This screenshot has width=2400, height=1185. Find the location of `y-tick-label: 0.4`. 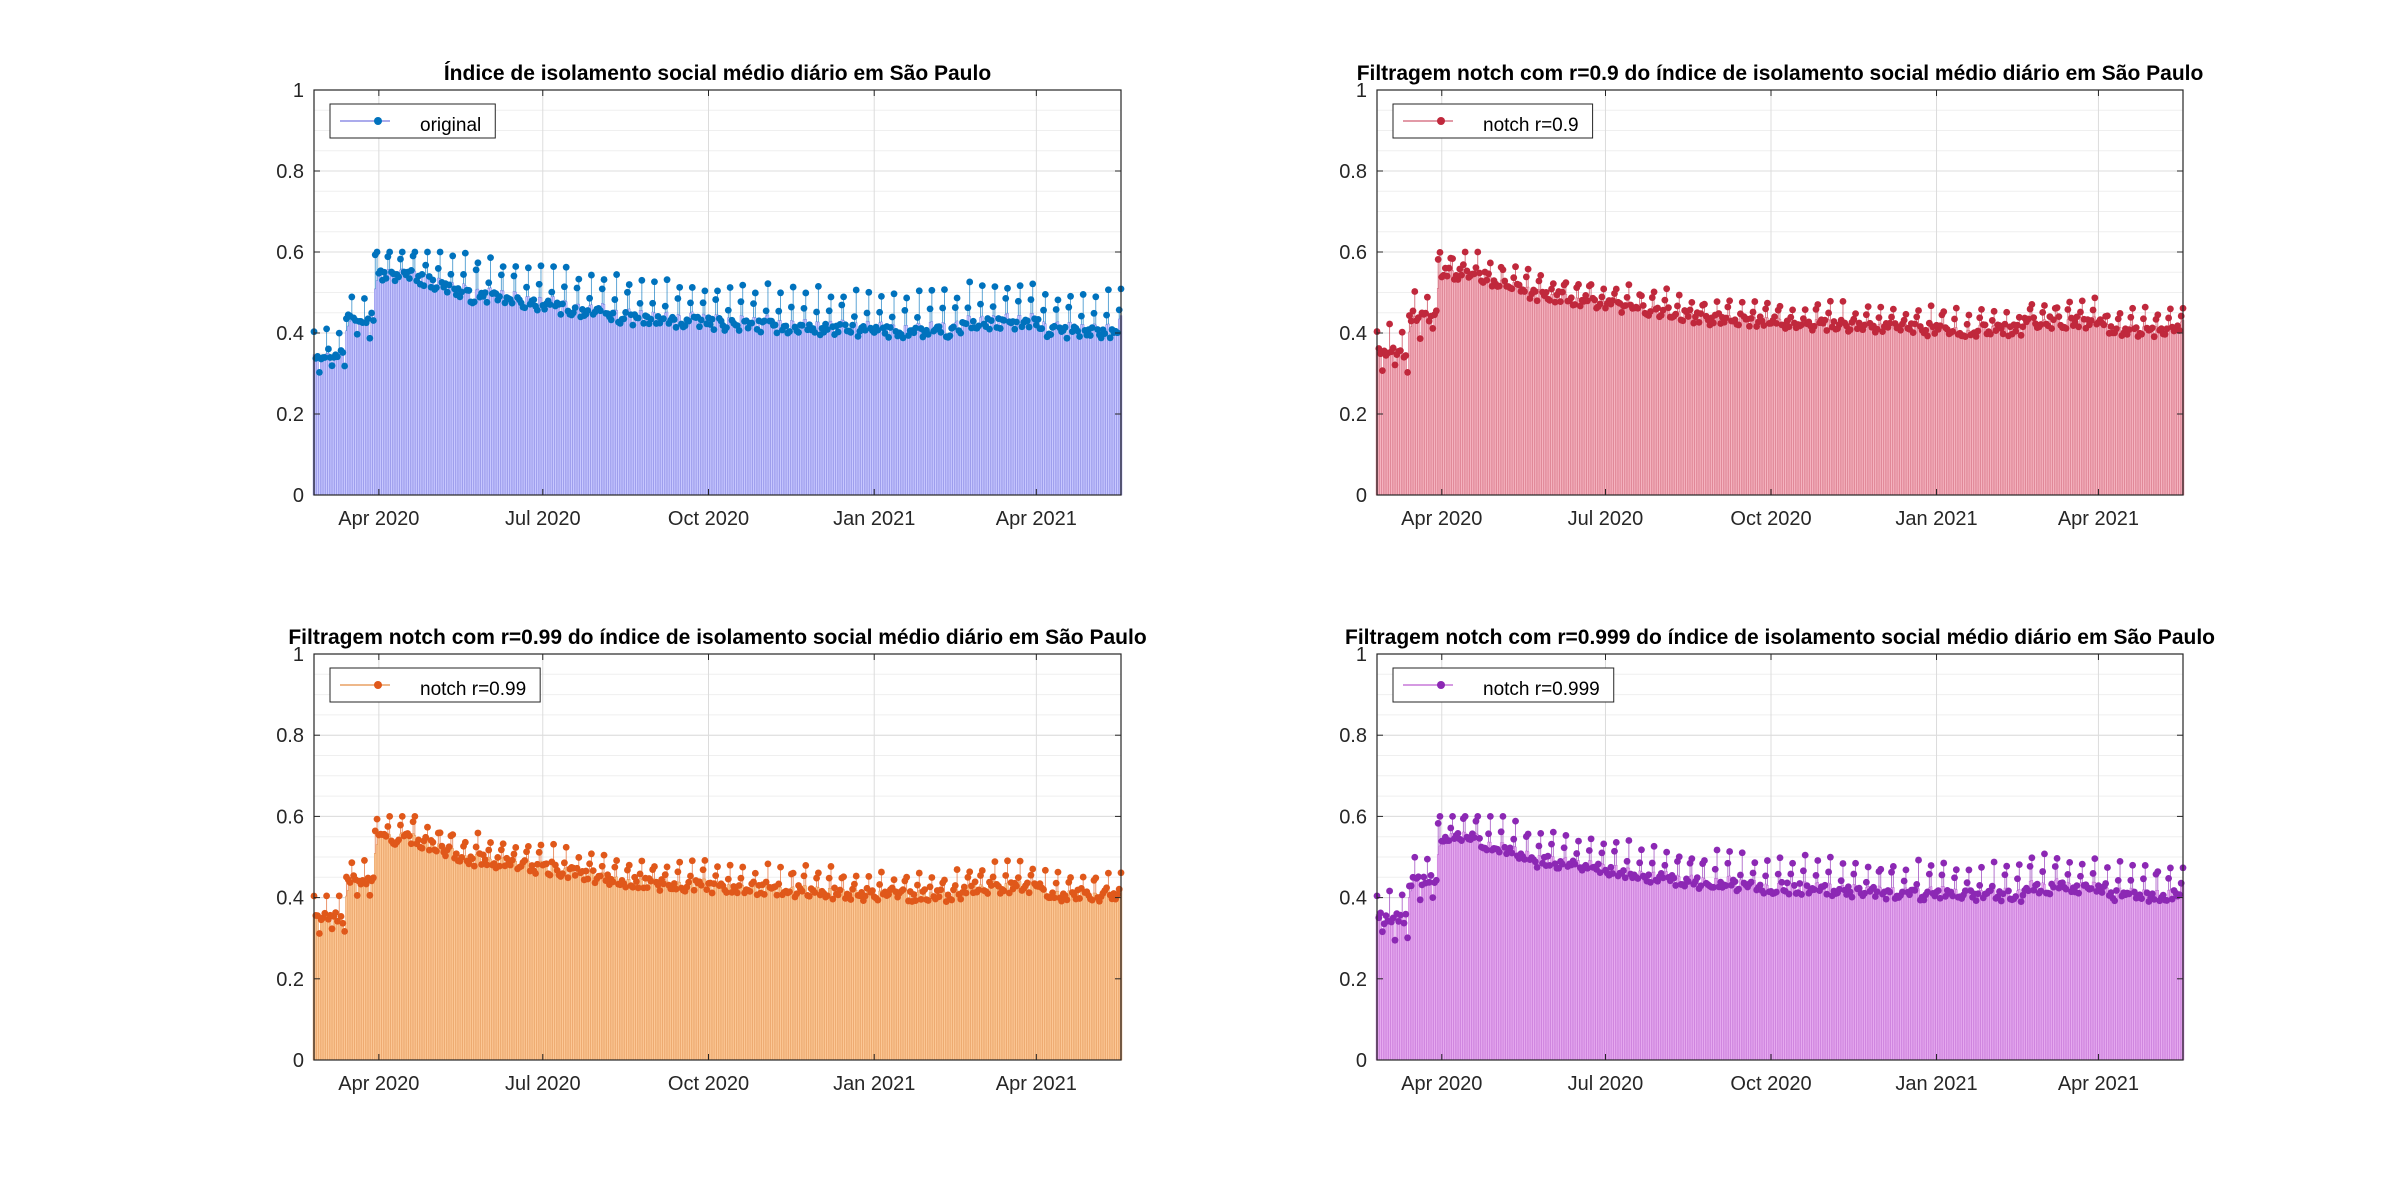

y-tick-label: 0.4 is located at coordinates (1353, 334).